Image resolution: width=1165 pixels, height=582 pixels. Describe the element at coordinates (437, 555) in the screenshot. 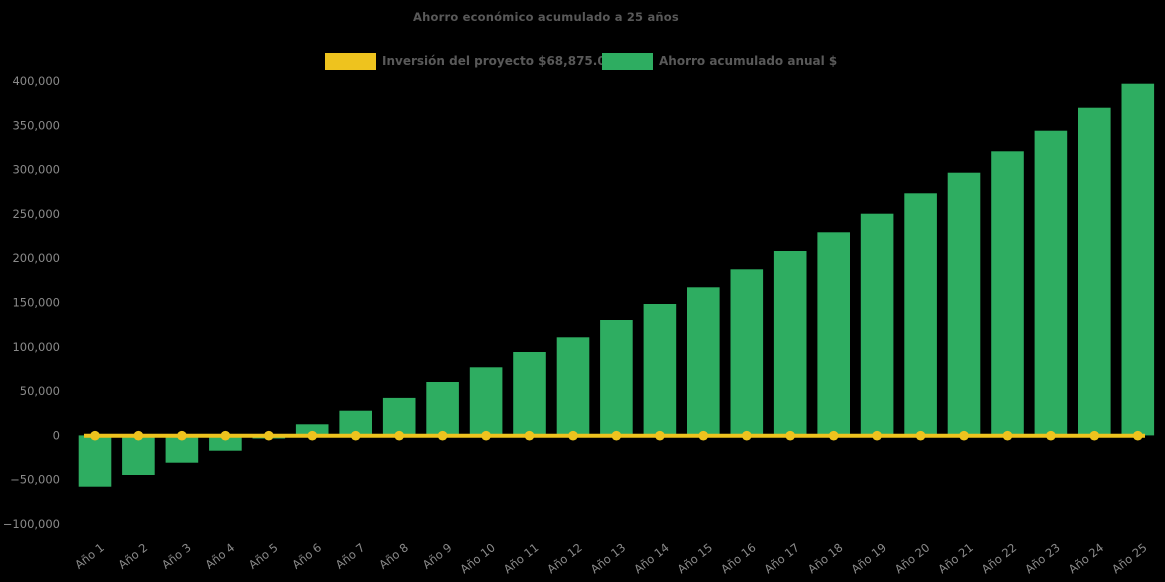

I see `x-tick-label: Año 9` at that location.